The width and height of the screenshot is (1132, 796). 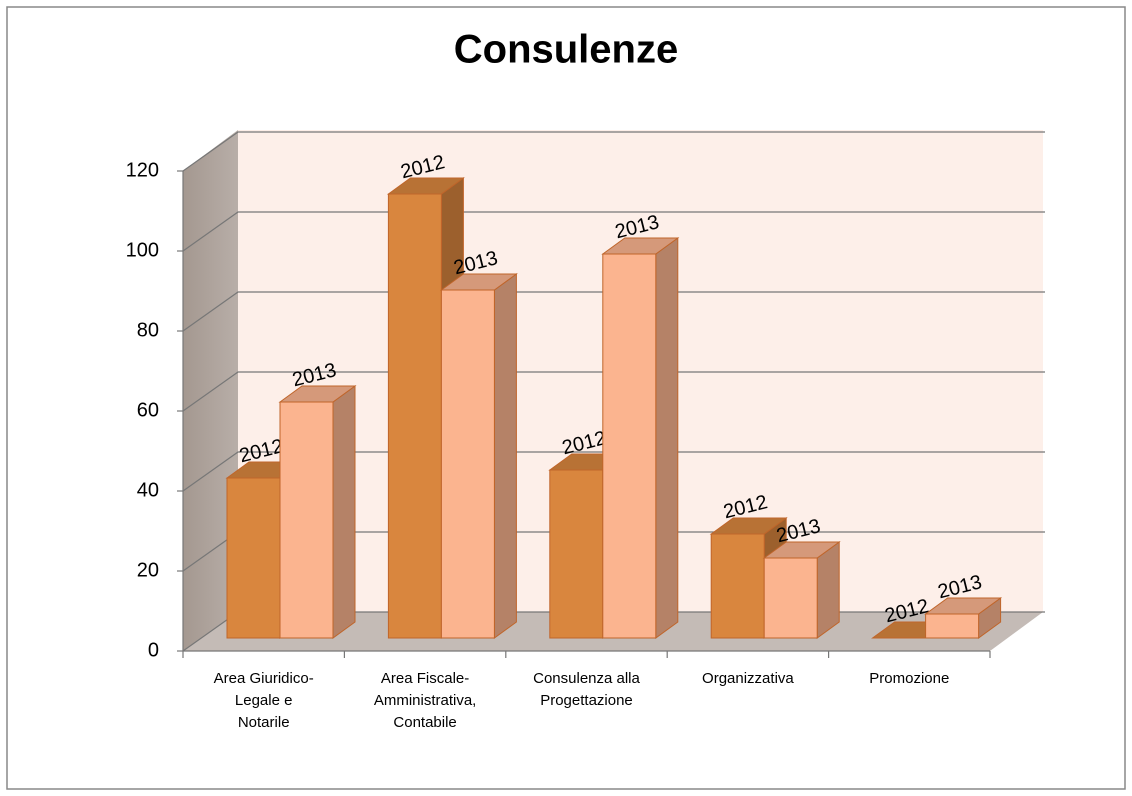 I want to click on y-tick-label: 80, so click(x=148, y=330).